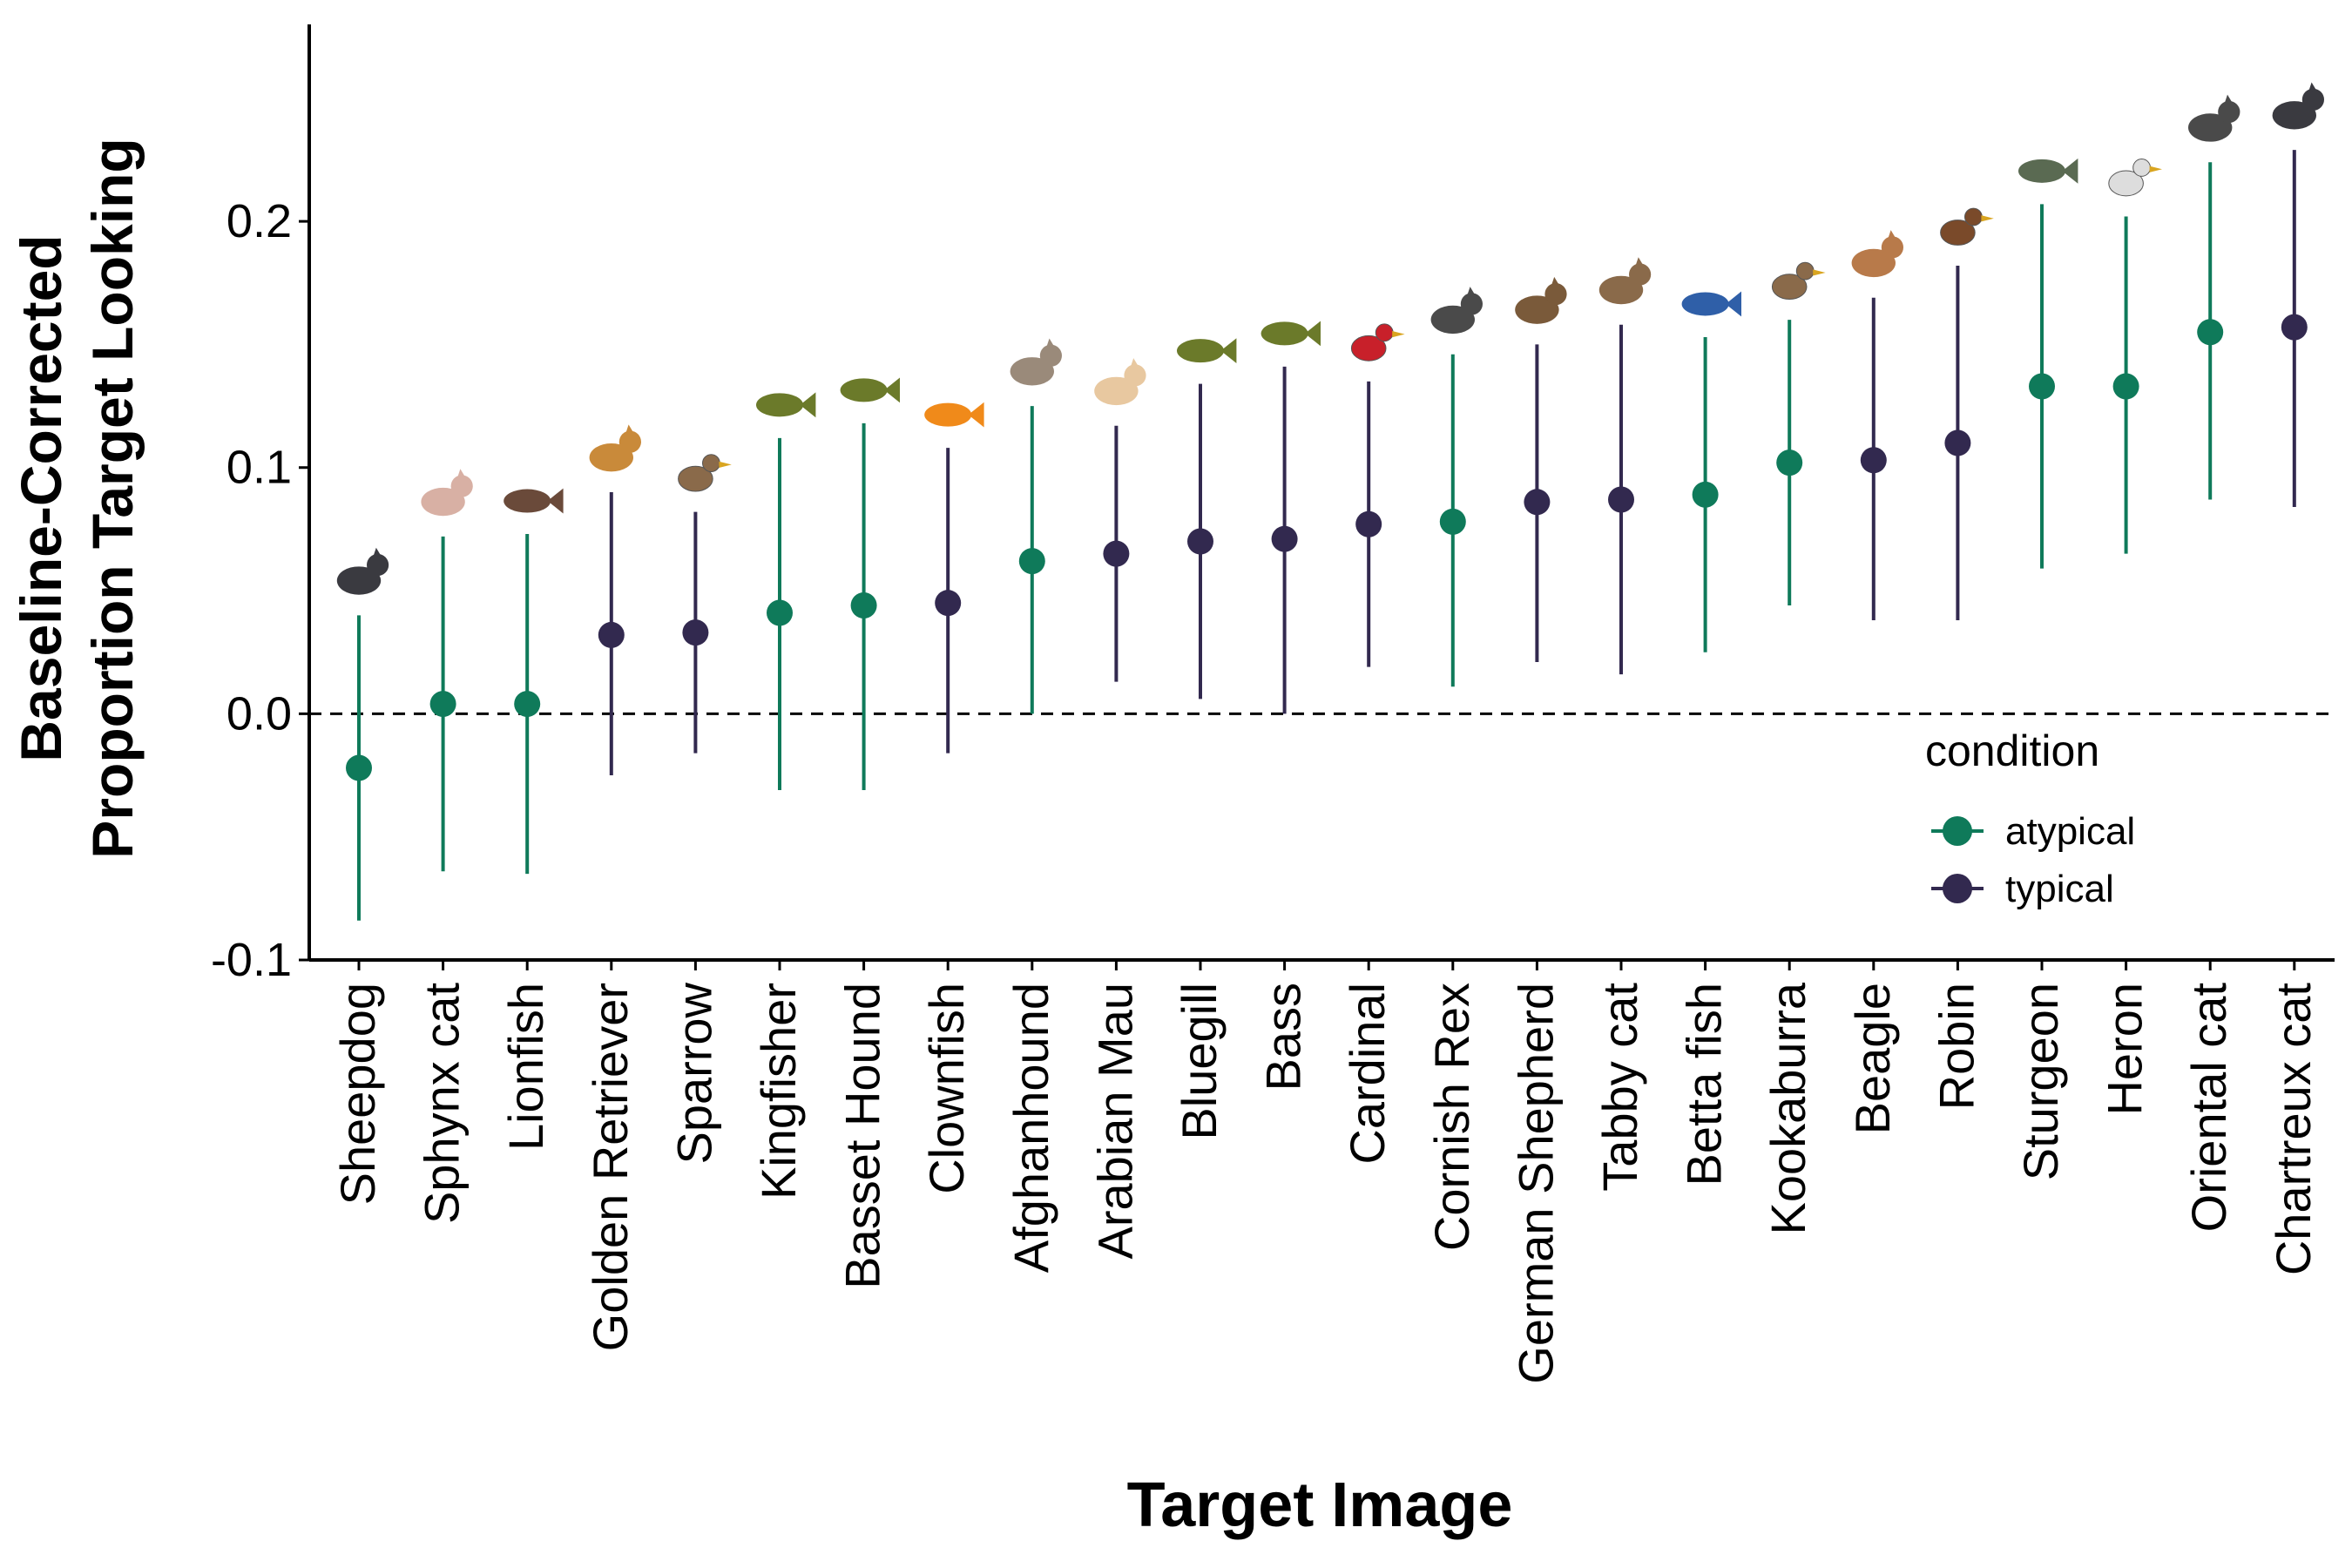  I want to click on clownfish-icon, so click(954, 415).